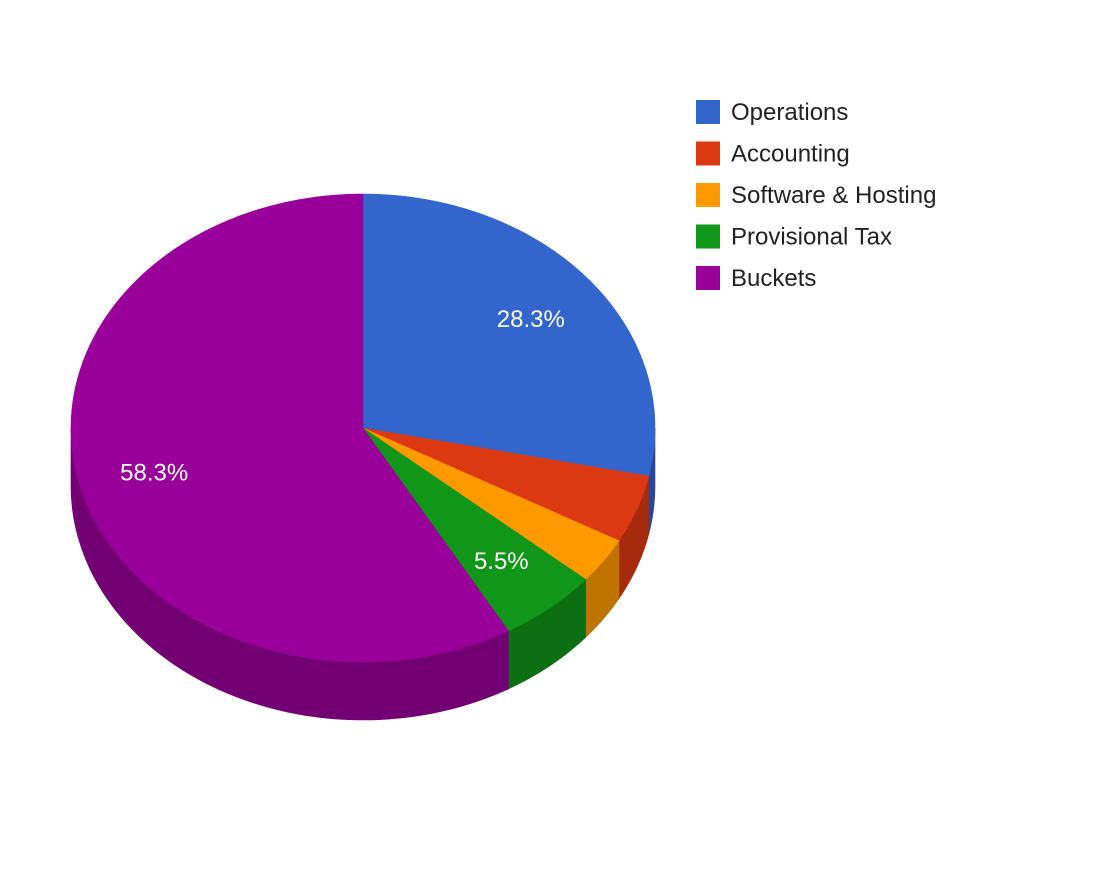 The width and height of the screenshot is (1102, 872). I want to click on legend-label: Software & Hosting, so click(833, 195).